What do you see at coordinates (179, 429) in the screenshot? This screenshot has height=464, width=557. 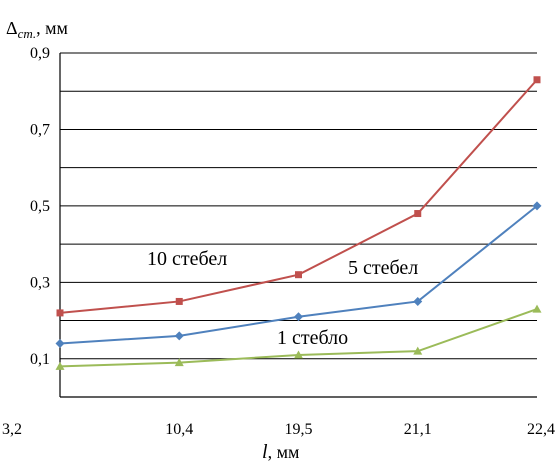 I see `x-tick-label: 10,4` at bounding box center [179, 429].